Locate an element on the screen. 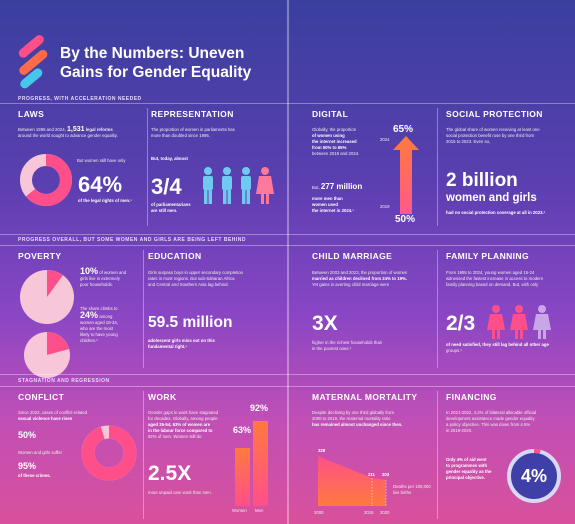  poverty-pie-chart is located at coordinates (47, 297).